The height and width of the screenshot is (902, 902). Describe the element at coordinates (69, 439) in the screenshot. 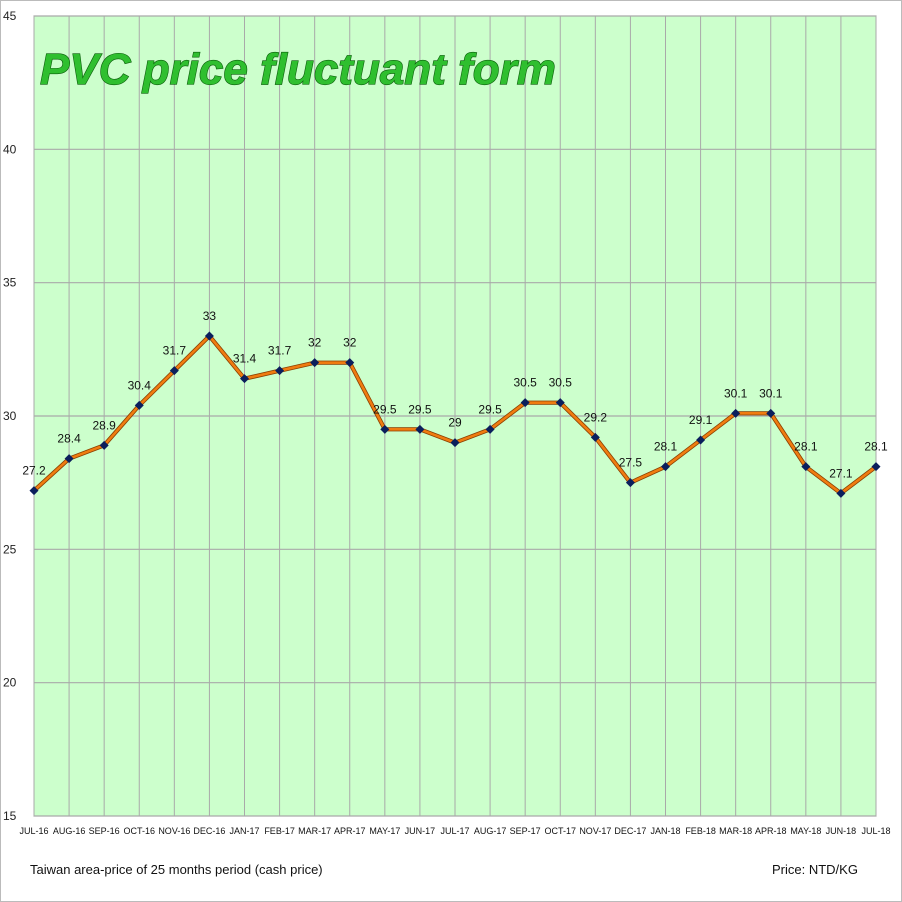

I see `data-label: 28.4` at that location.